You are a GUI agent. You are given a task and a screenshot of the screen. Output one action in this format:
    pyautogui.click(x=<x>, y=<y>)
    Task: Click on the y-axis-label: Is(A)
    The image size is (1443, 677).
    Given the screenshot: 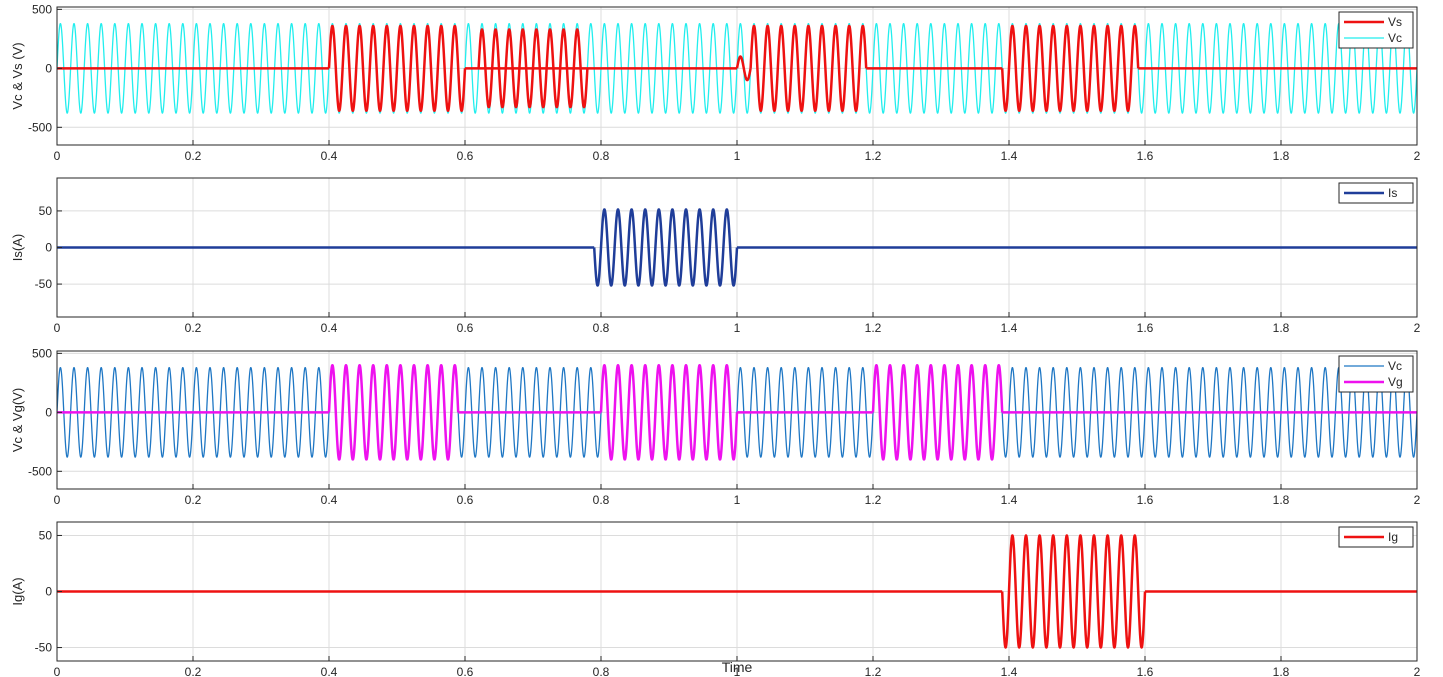 What is the action you would take?
    pyautogui.click(x=17, y=247)
    